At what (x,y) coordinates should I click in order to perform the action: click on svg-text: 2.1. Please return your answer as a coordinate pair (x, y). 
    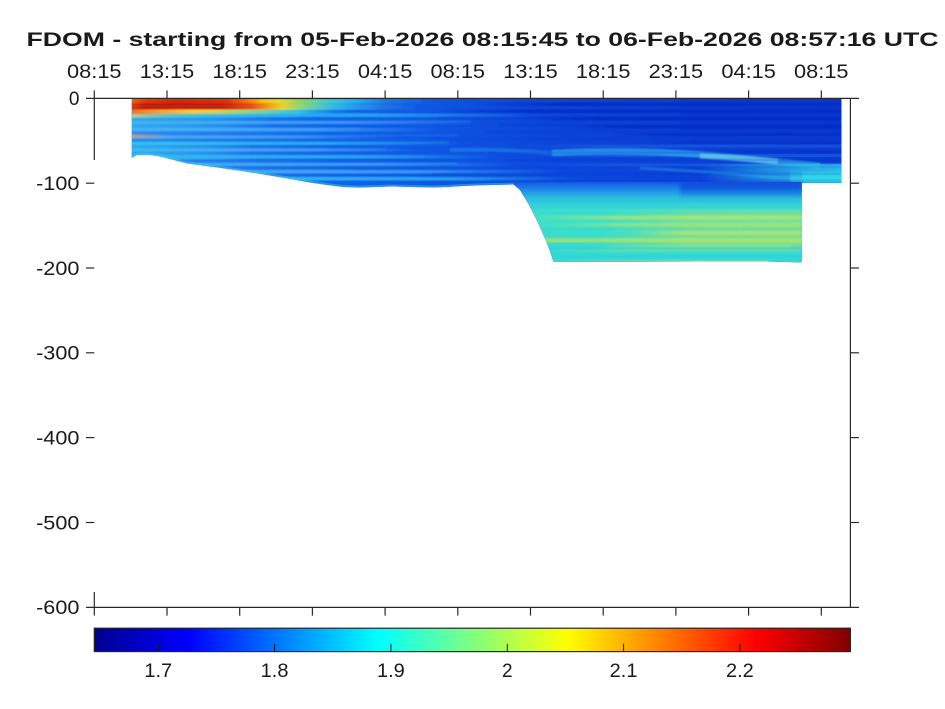
    Looking at the image, I should click on (624, 671).